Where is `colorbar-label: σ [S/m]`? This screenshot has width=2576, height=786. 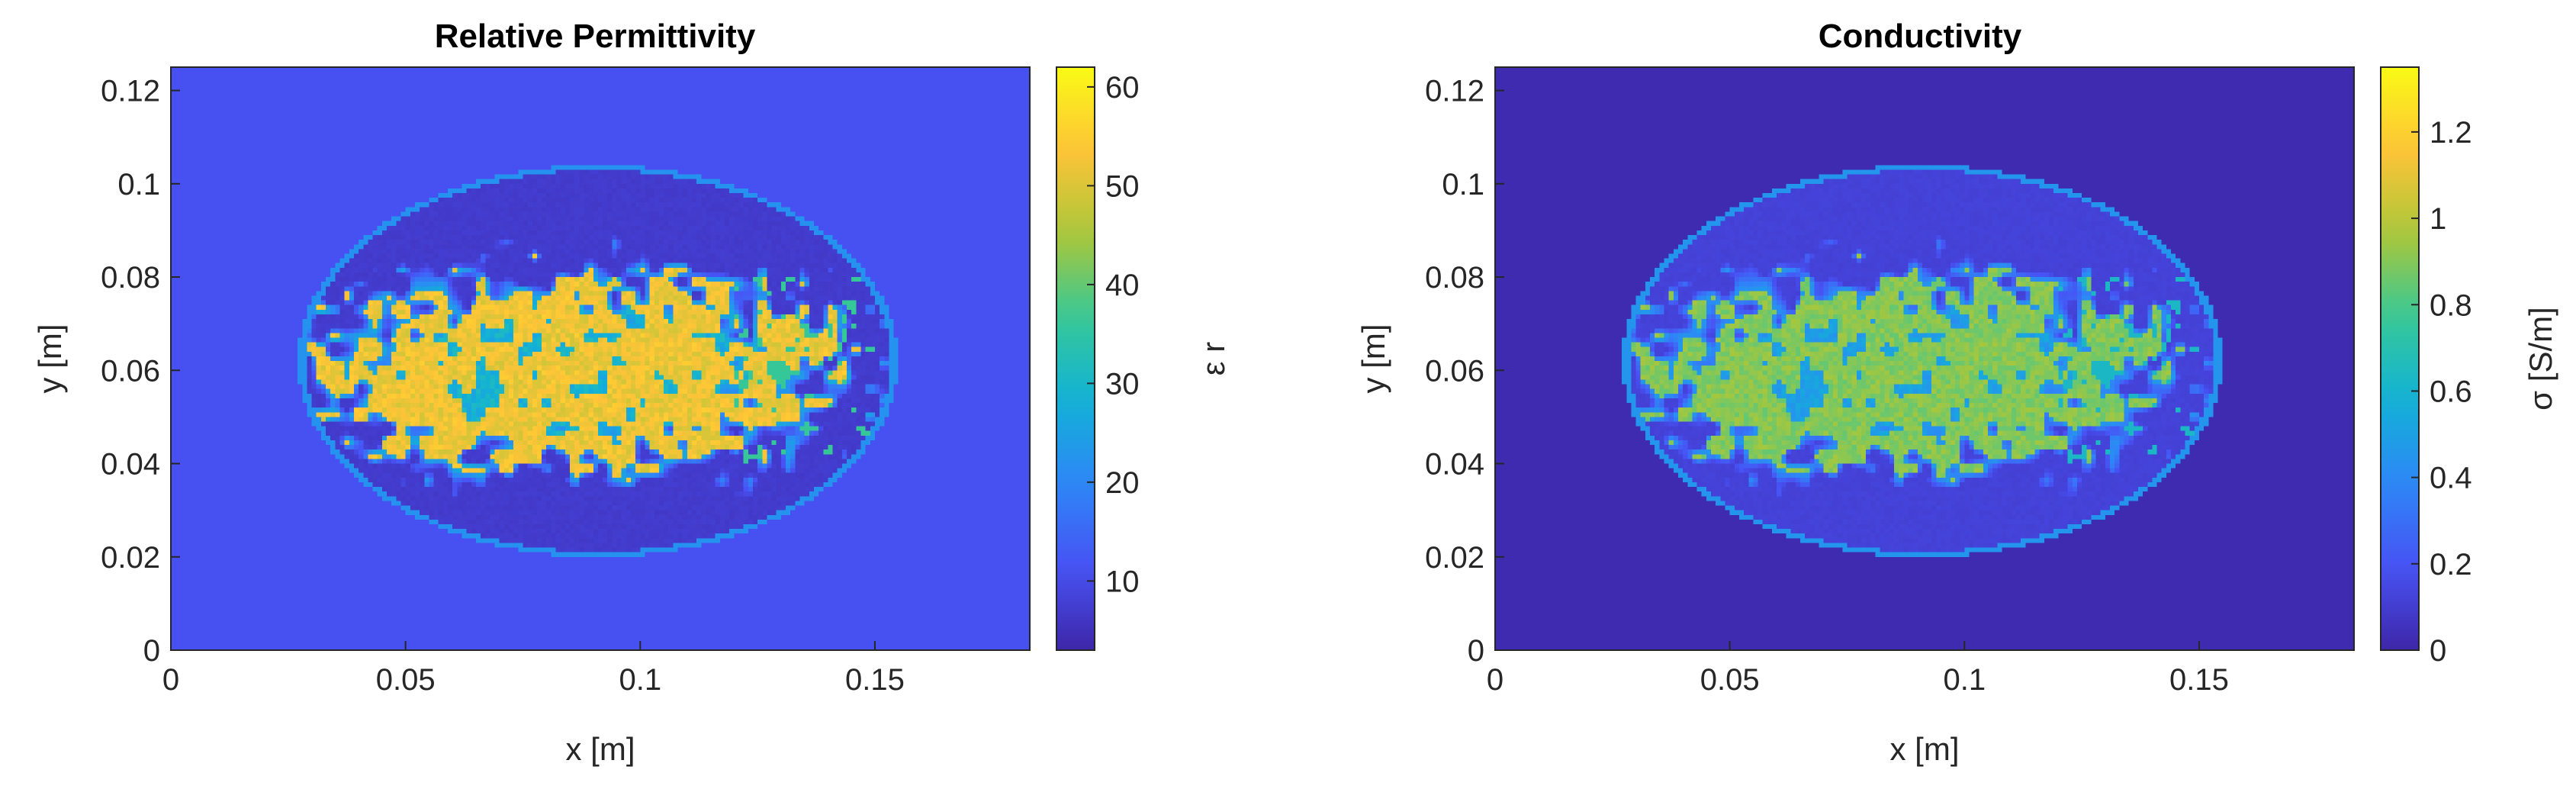 colorbar-label: σ [S/m] is located at coordinates (2540, 359).